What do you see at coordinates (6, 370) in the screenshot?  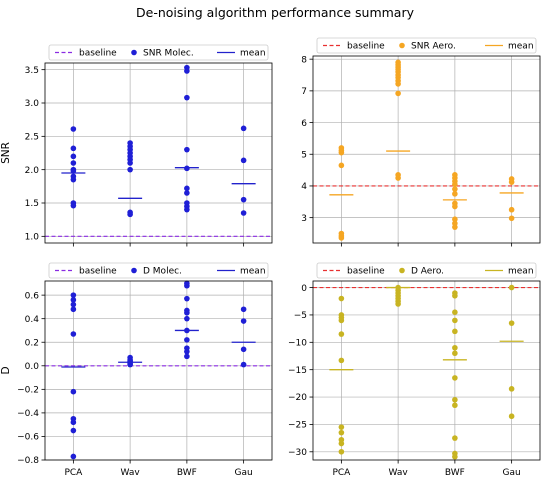 I see `y-axis-label: D` at bounding box center [6, 370].